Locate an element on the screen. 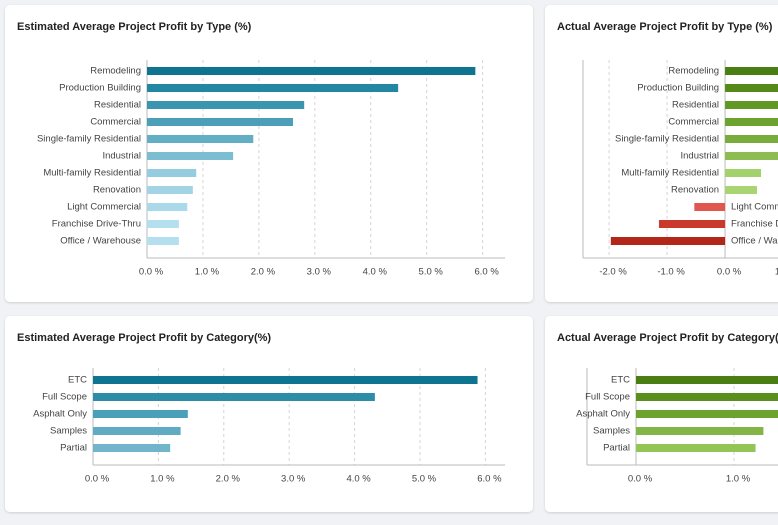 The width and height of the screenshot is (778, 525). x-tick-label: -2.0 % is located at coordinates (613, 272).